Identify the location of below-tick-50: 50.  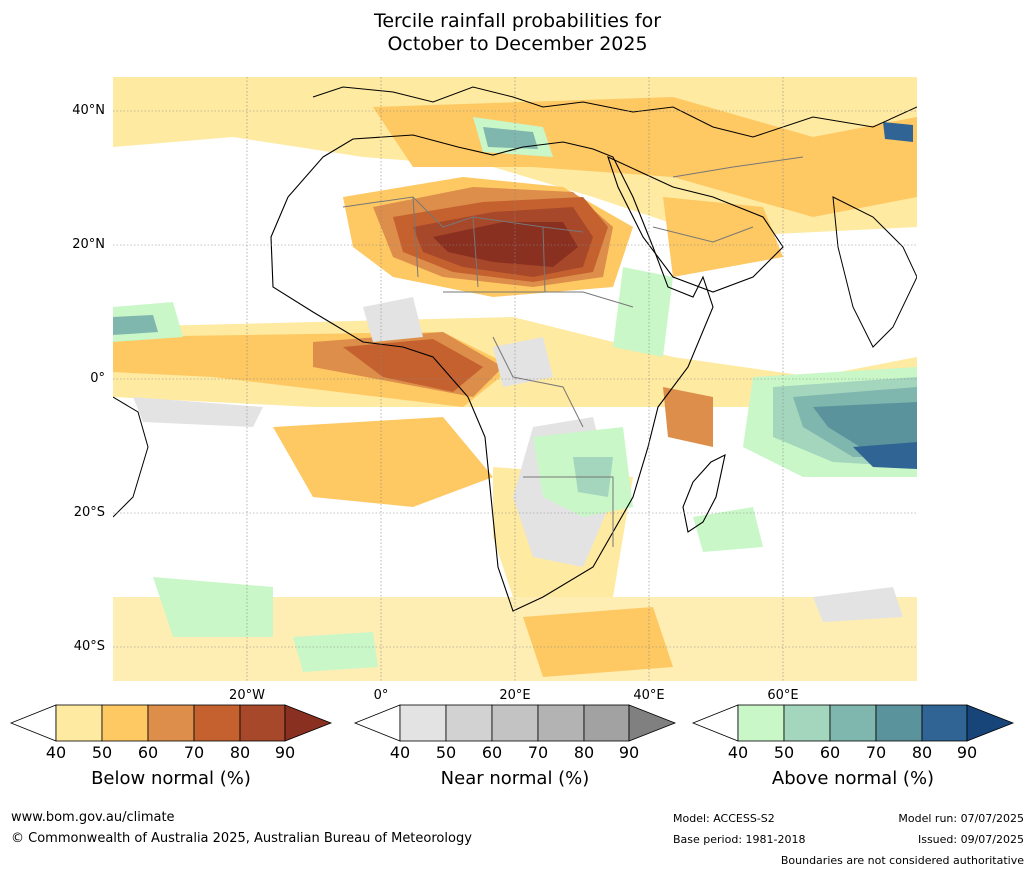
(102, 752).